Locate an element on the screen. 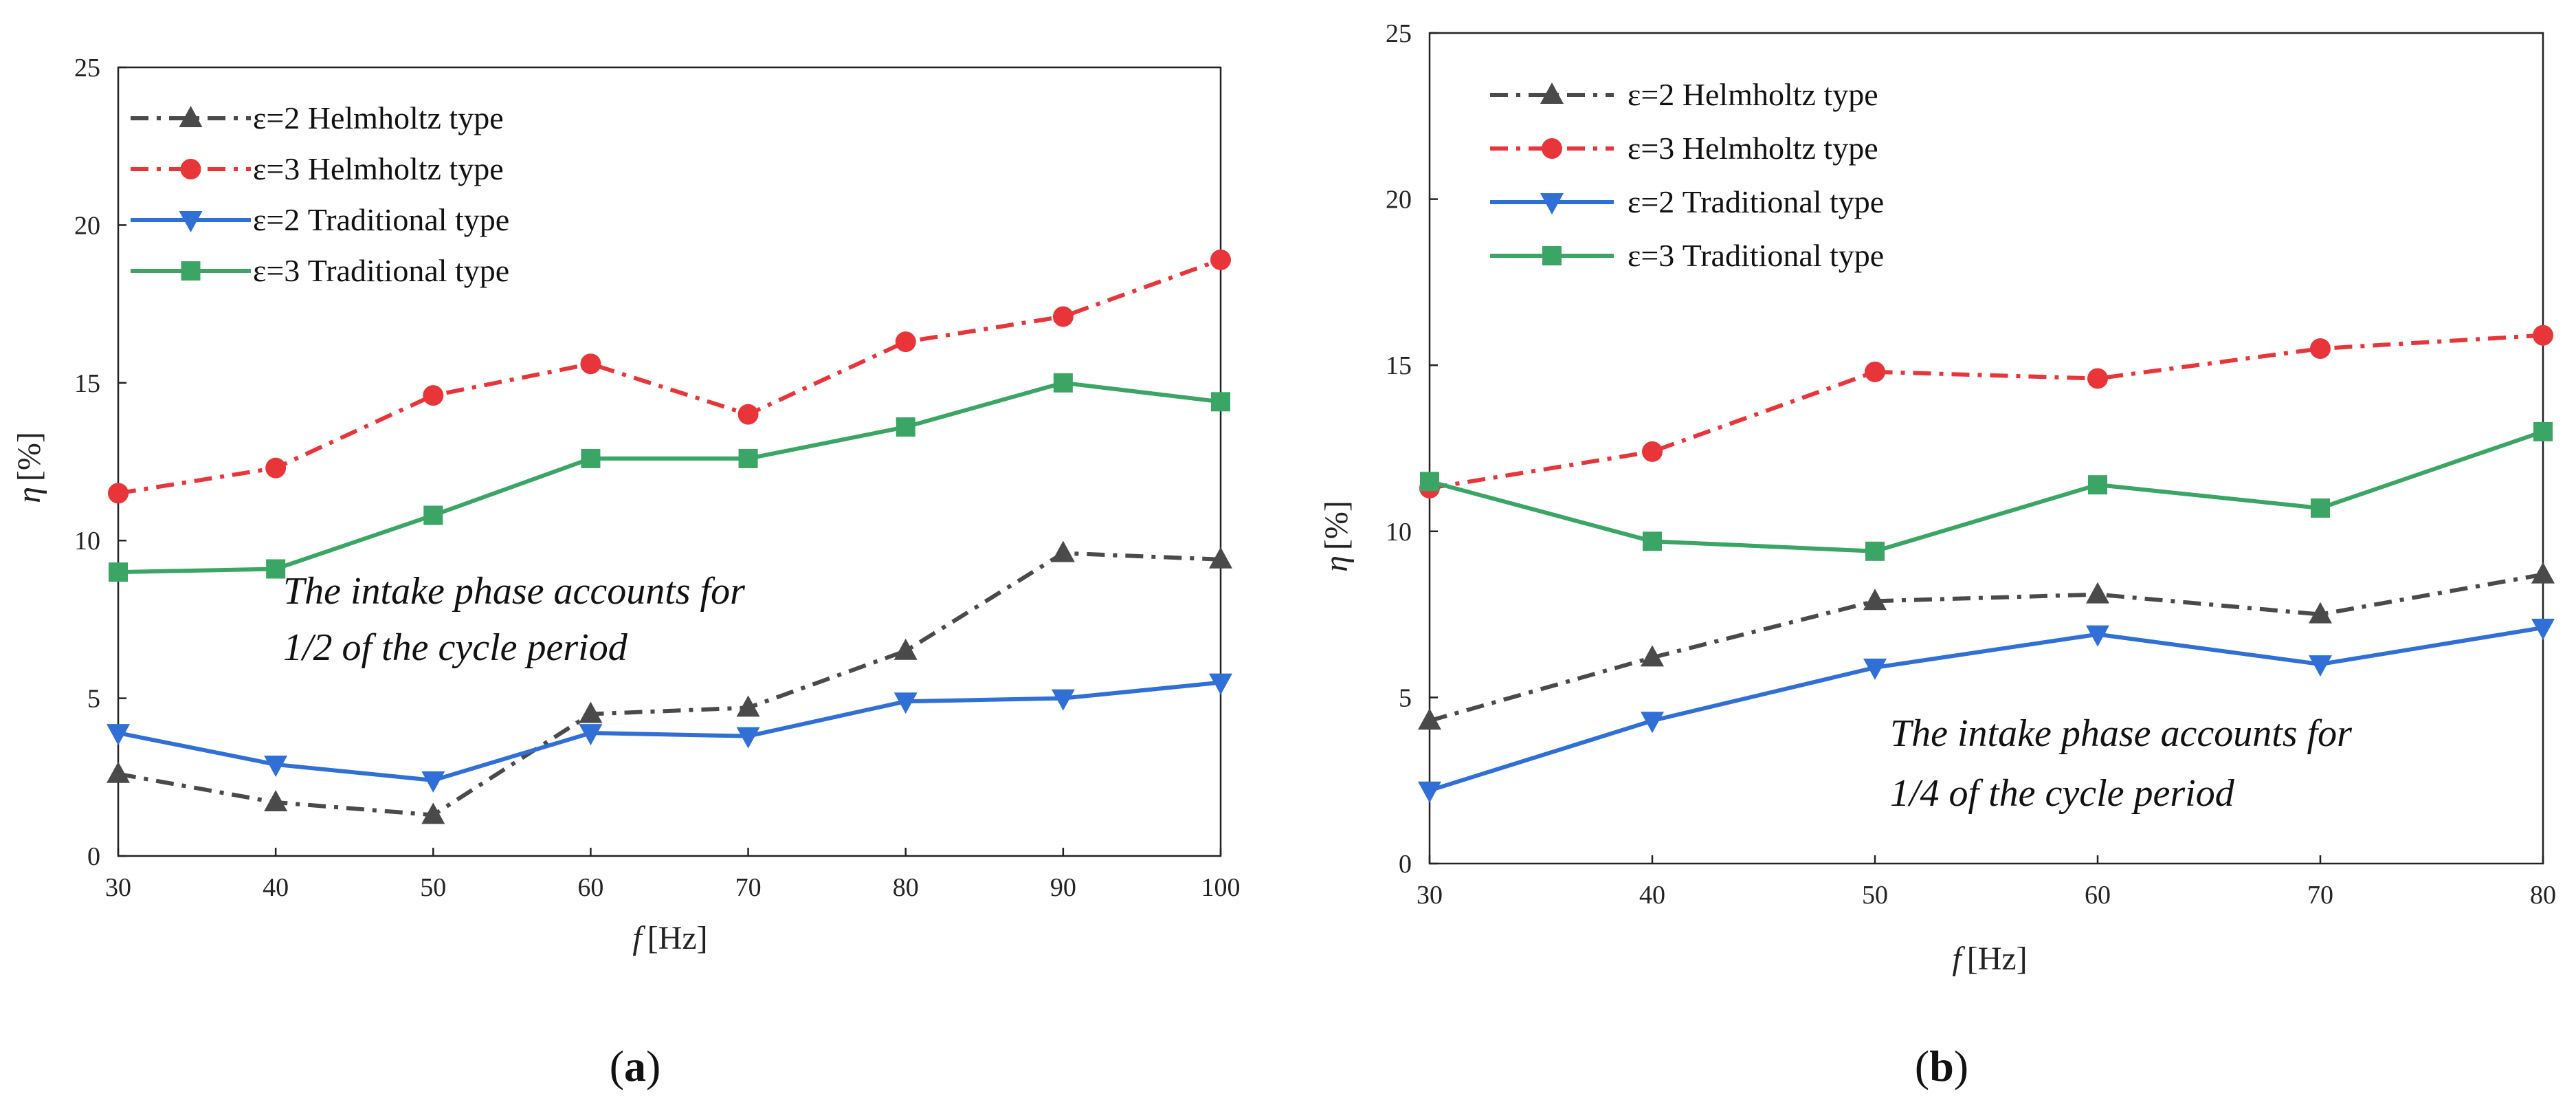 The height and width of the screenshot is (1098, 2576). chart-a-caption-open: ( is located at coordinates (617, 1066).